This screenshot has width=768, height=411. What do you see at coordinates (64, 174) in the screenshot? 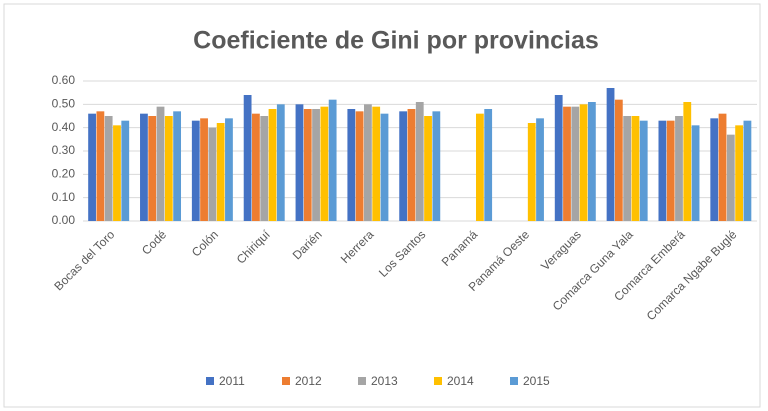
I see `y-tick-label: 0.20` at bounding box center [64, 174].